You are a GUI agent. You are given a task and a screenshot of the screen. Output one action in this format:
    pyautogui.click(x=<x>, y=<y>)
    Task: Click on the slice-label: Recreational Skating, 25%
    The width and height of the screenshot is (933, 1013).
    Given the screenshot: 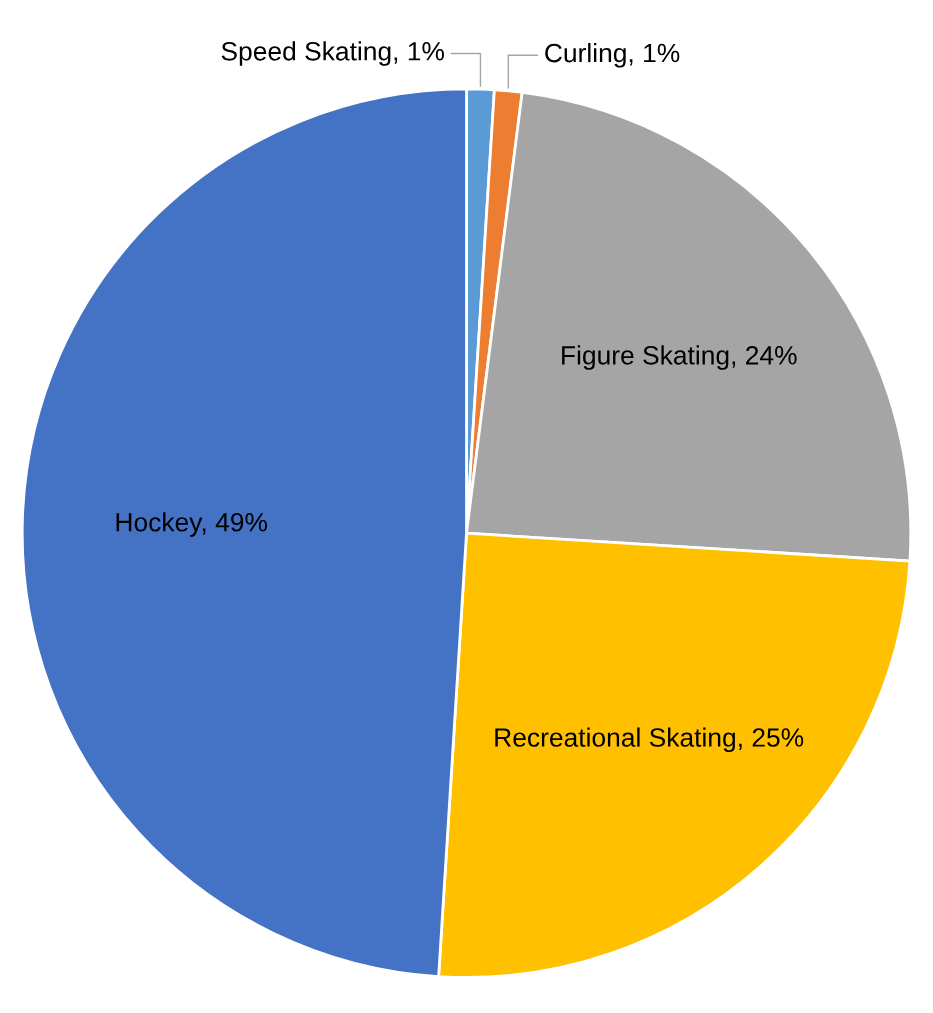 What is the action you would take?
    pyautogui.click(x=649, y=740)
    